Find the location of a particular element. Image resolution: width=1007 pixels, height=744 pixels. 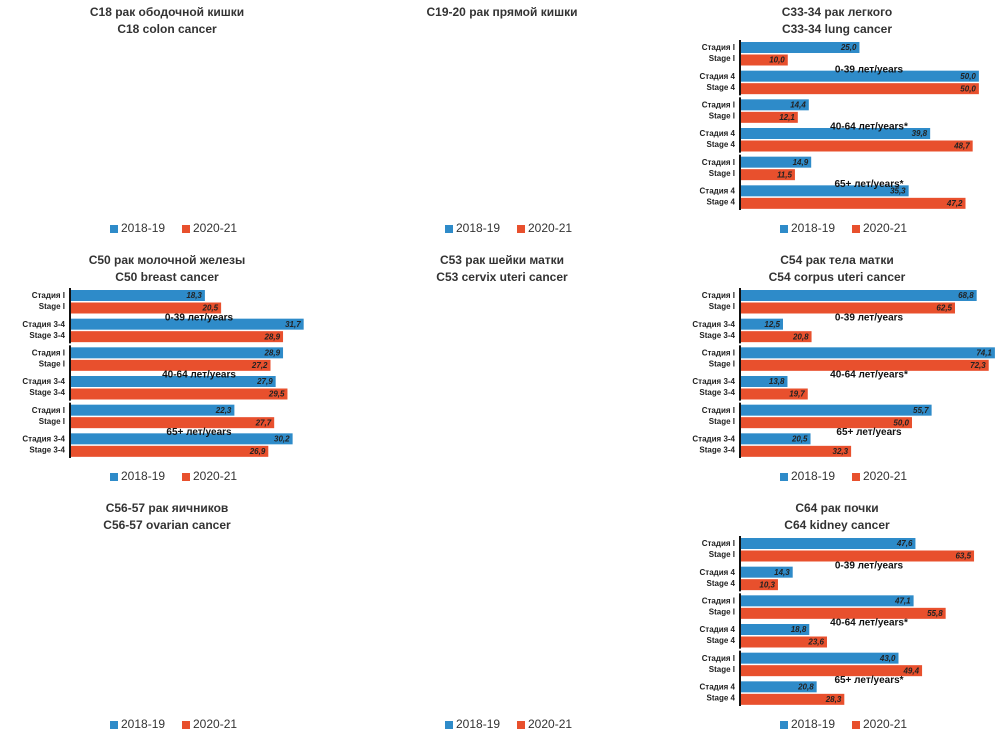

chart-title: C53 рак шейки матки is located at coordinates (502, 260).